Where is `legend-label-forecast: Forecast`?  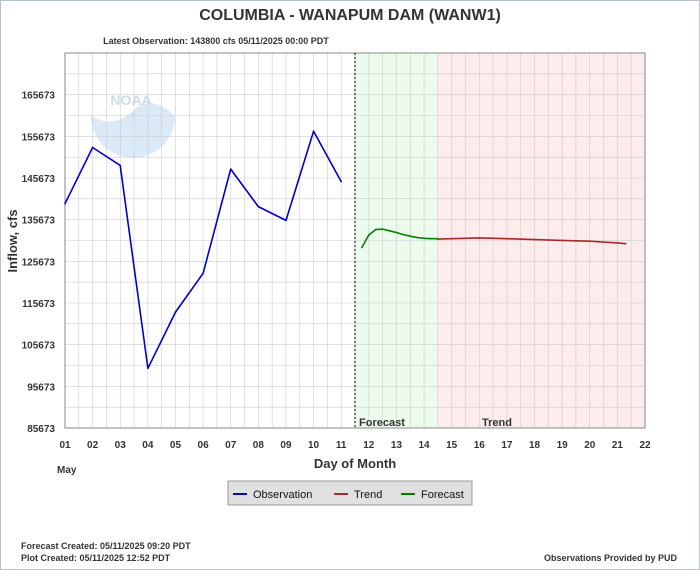 legend-label-forecast: Forecast is located at coordinates (442, 495).